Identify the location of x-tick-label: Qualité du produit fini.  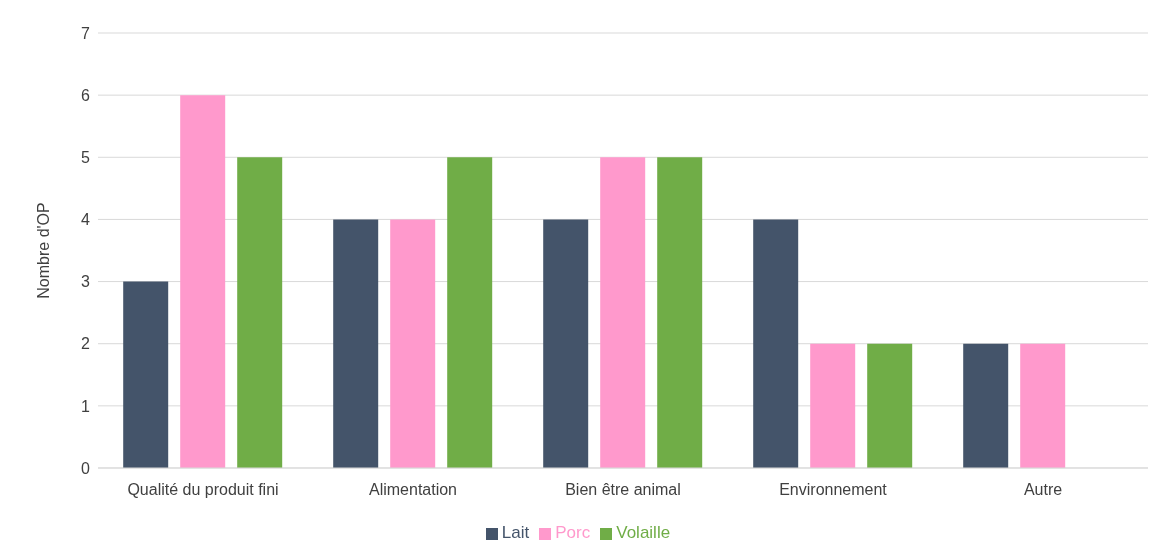
(203, 490).